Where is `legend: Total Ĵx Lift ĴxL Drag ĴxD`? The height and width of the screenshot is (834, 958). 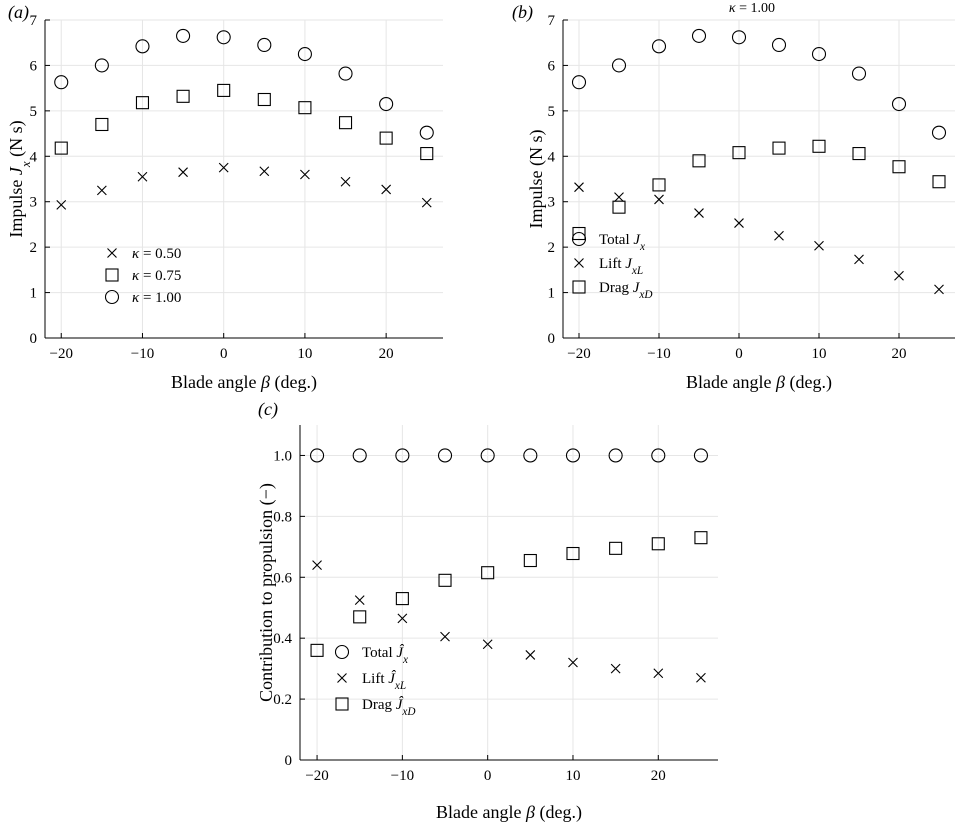
legend: Total Ĵx Lift ĴxL Drag ĴxD is located at coordinates (375, 681).